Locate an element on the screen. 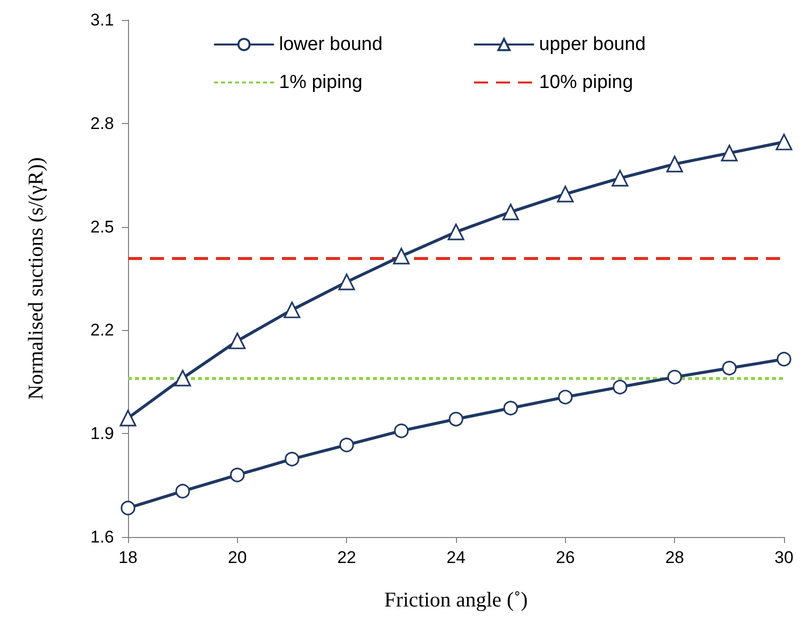 The image size is (804, 637). y-tick-label: 1.6 is located at coordinates (102, 537).